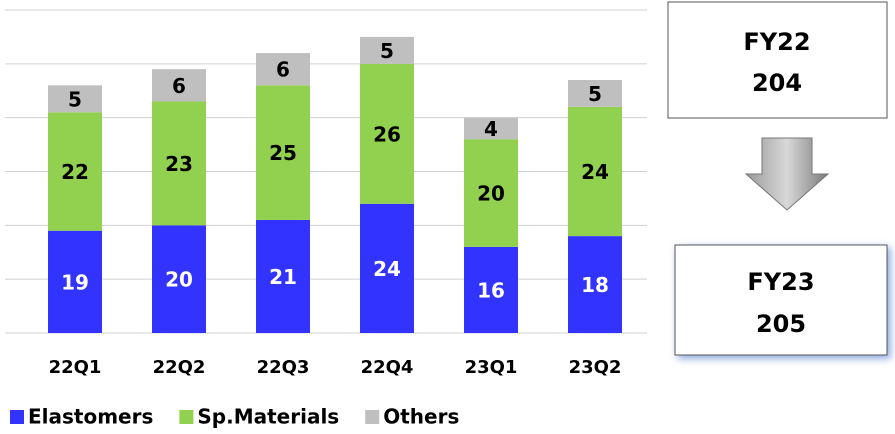 Image resolution: width=895 pixels, height=434 pixels. I want to click on value-label: 16, so click(491, 290).